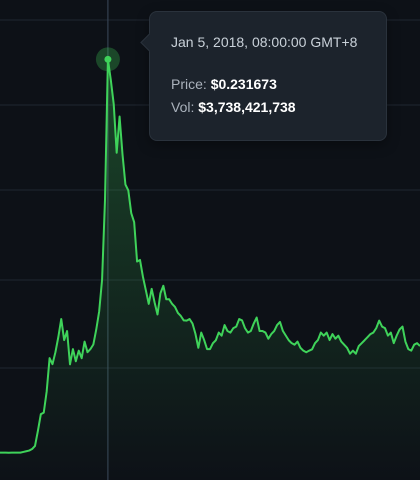 The image size is (420, 480). What do you see at coordinates (191, 84) in the screenshot?
I see `tooltip-price-label: Price:` at bounding box center [191, 84].